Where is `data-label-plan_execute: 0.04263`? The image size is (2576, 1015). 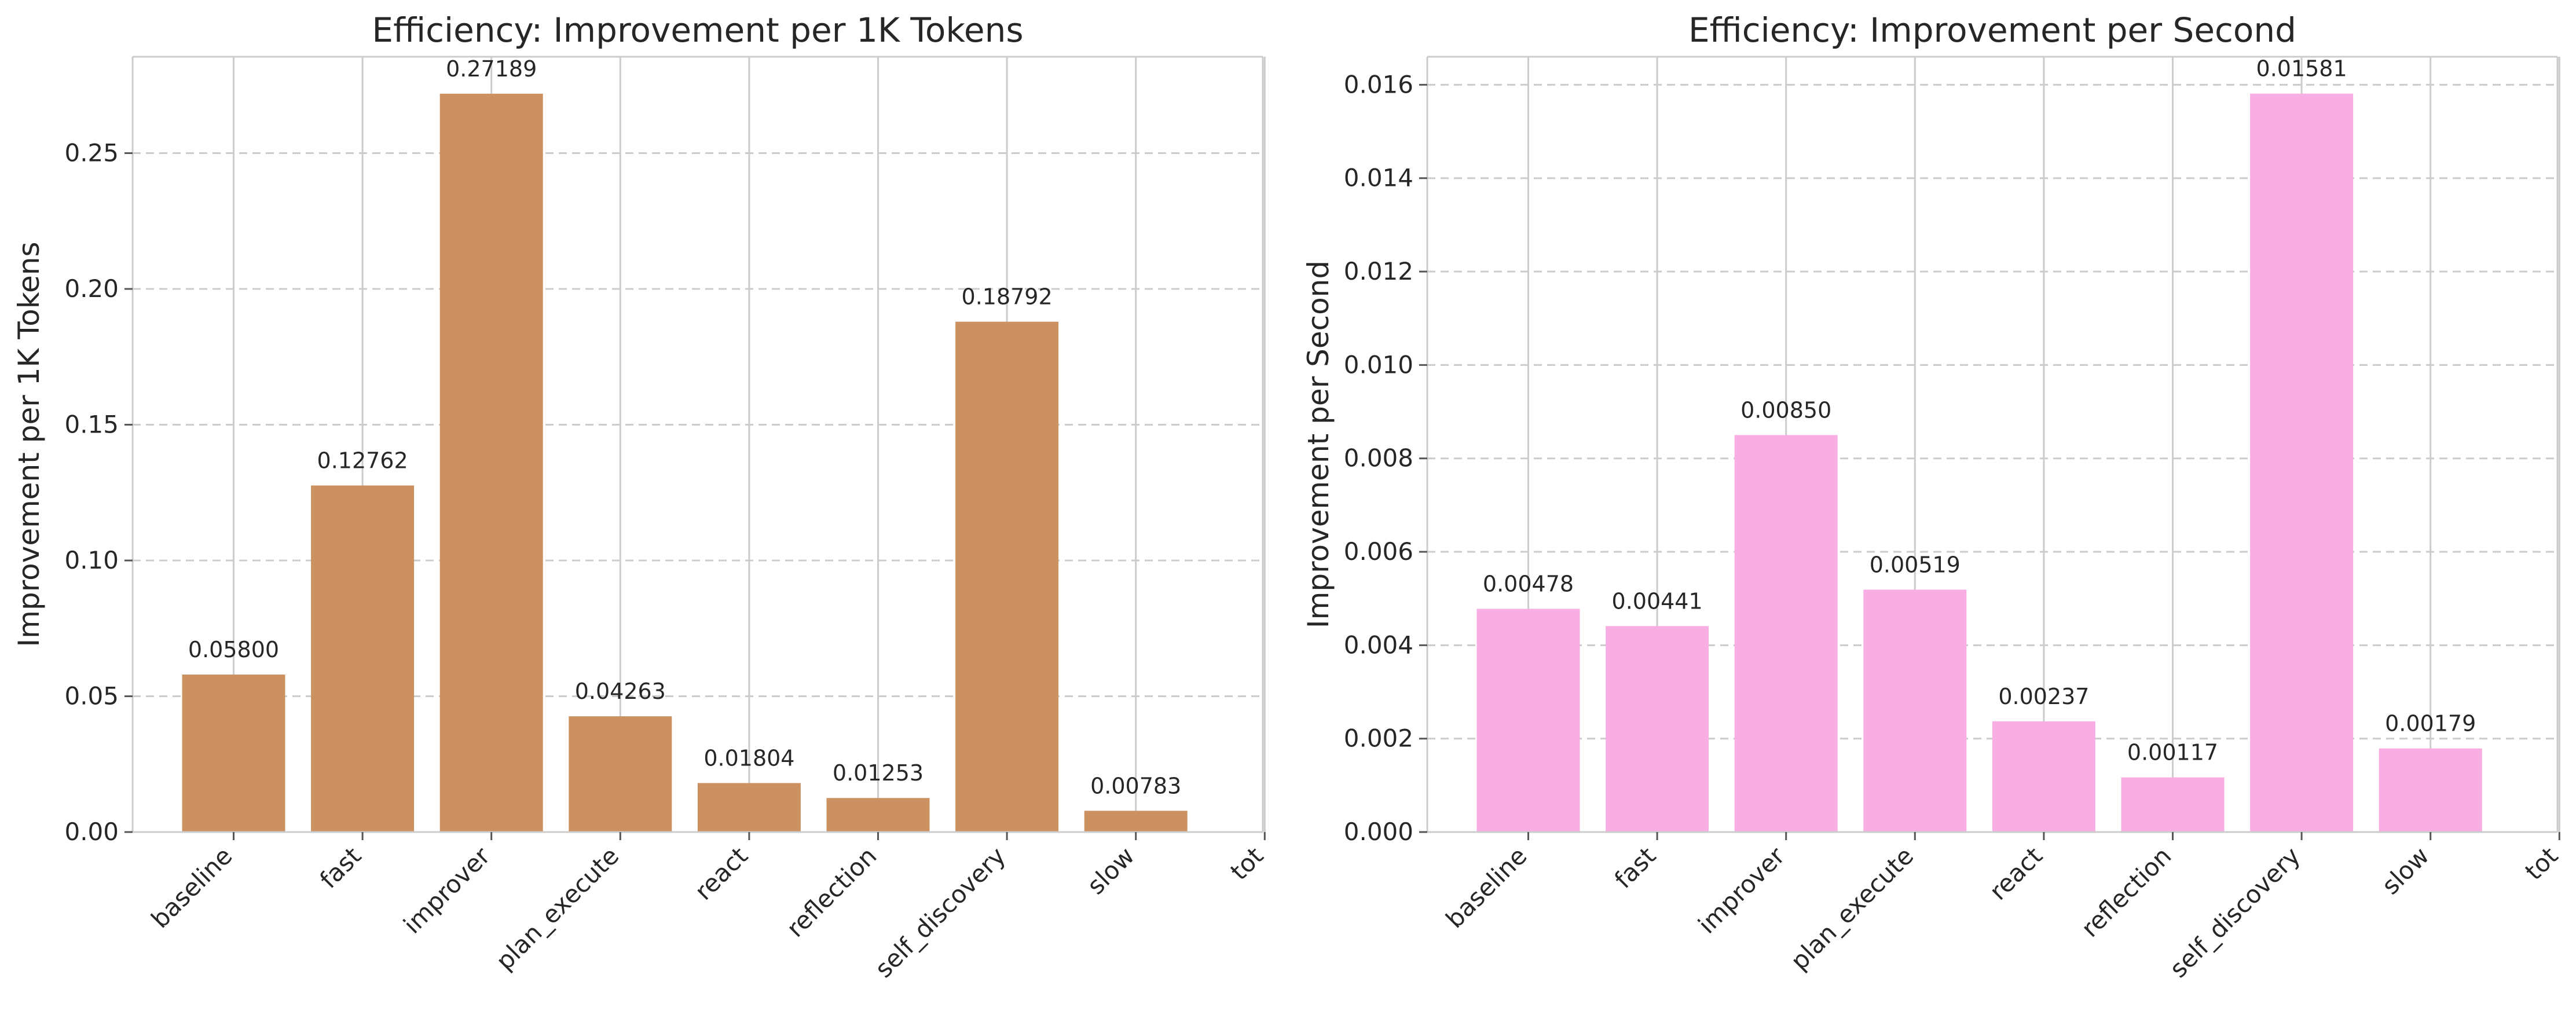
data-label-plan_execute: 0.04263 is located at coordinates (620, 692).